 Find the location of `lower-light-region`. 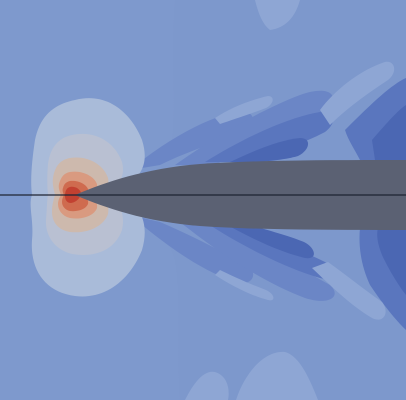

lower-light-region is located at coordinates (207, 385).